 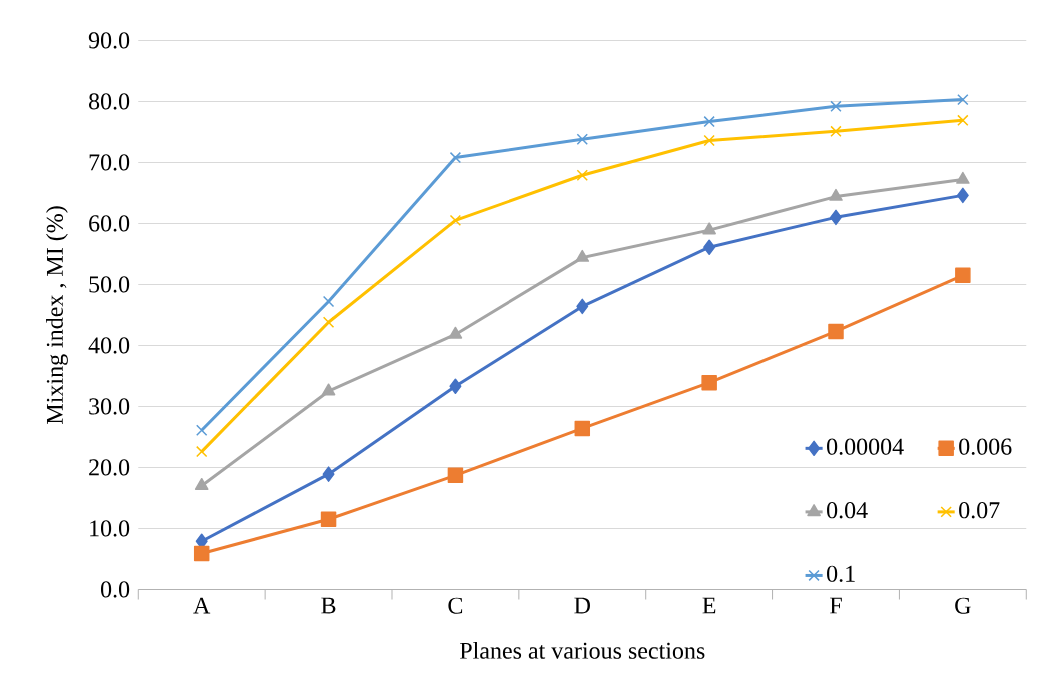 I want to click on y-tick-label: 60.0, so click(x=109, y=223).